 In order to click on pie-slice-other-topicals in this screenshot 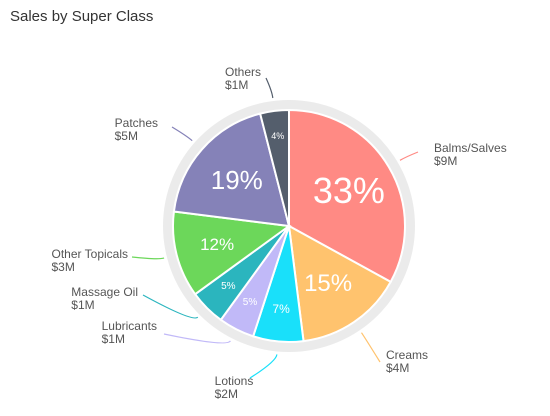, I will do `click(232, 253)`.